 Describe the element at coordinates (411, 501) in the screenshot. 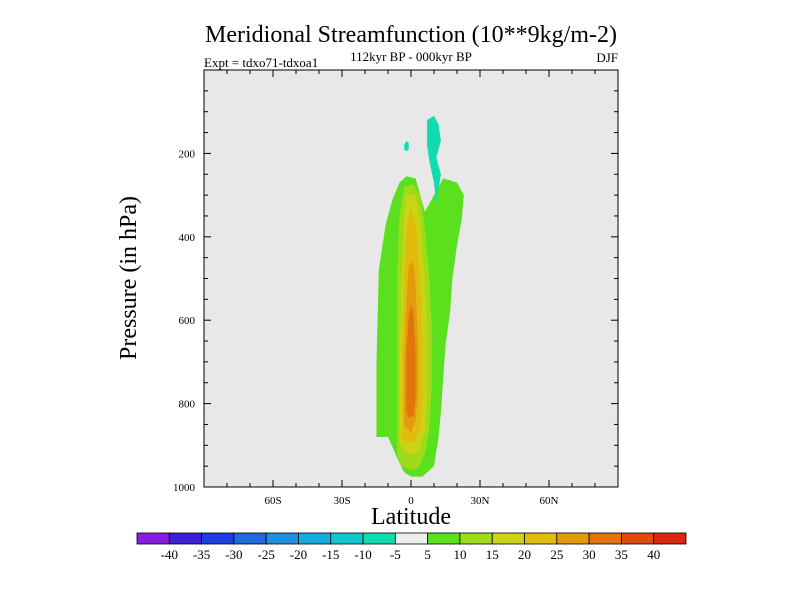

I see `x-tick-label: 0` at that location.